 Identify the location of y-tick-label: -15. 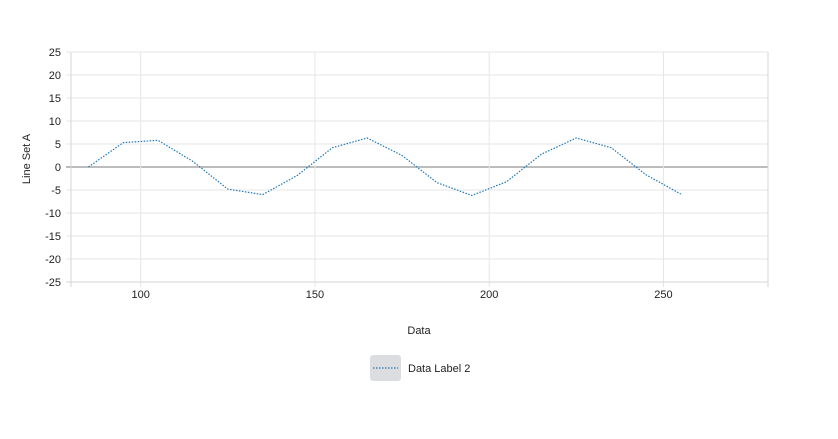
(53, 237).